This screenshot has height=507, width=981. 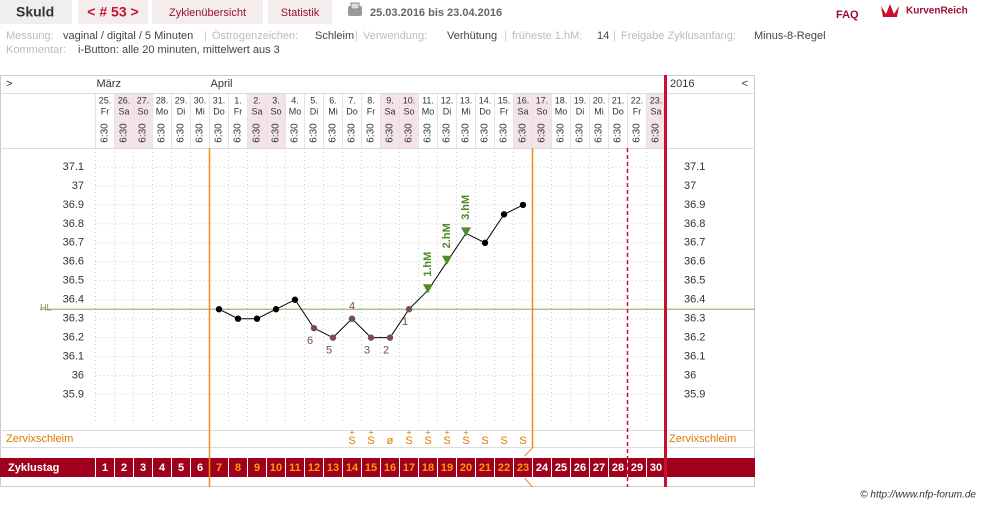 I want to click on date-label: 29., so click(x=181, y=100).